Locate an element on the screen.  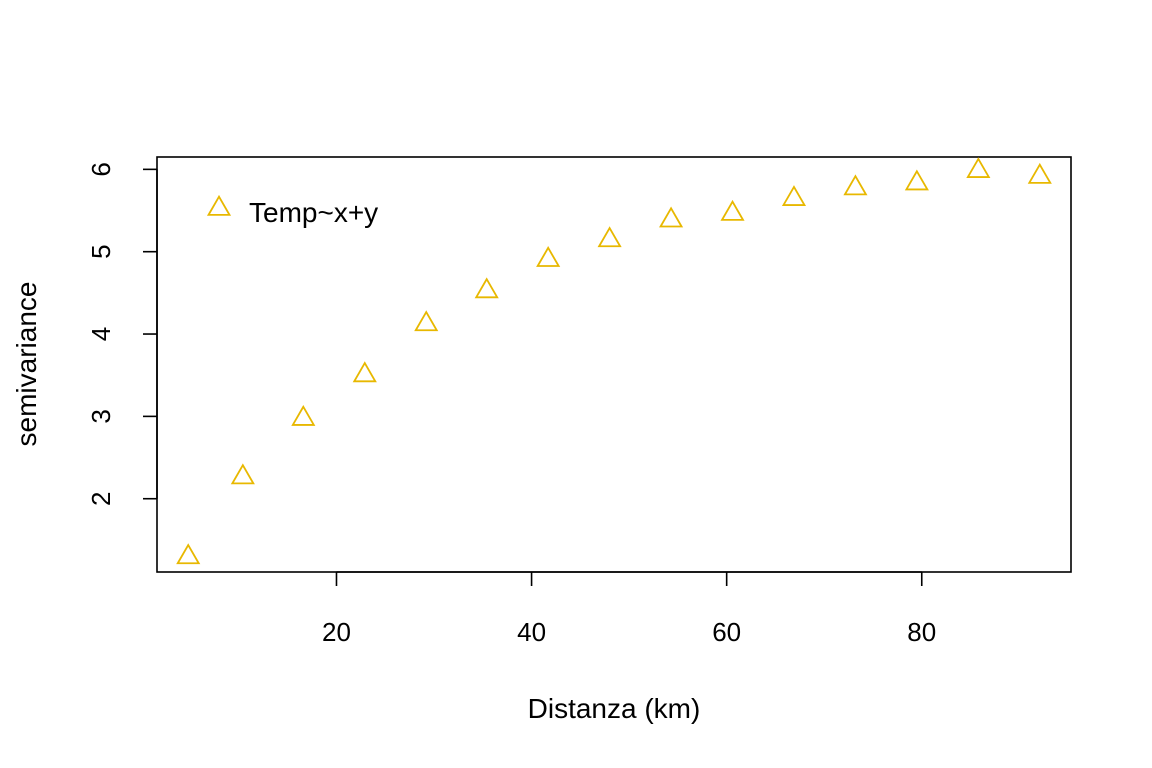
x-tick-label: 20 is located at coordinates (336, 632).